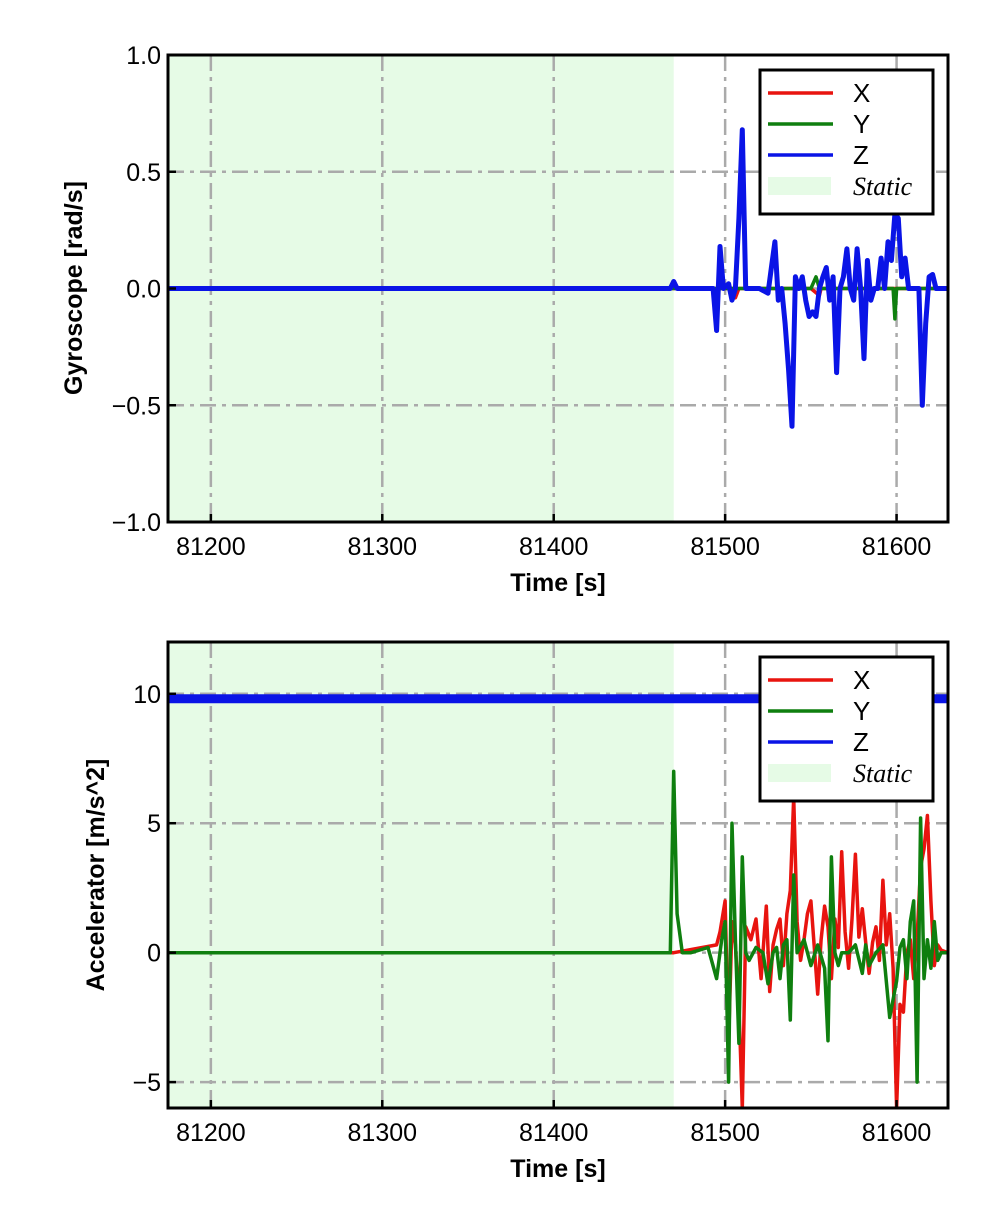 Image resolution: width=992 pixels, height=1228 pixels. Describe the element at coordinates (74, 288) in the screenshot. I see `y-axis-label: Gyroscope [rad/s]` at that location.